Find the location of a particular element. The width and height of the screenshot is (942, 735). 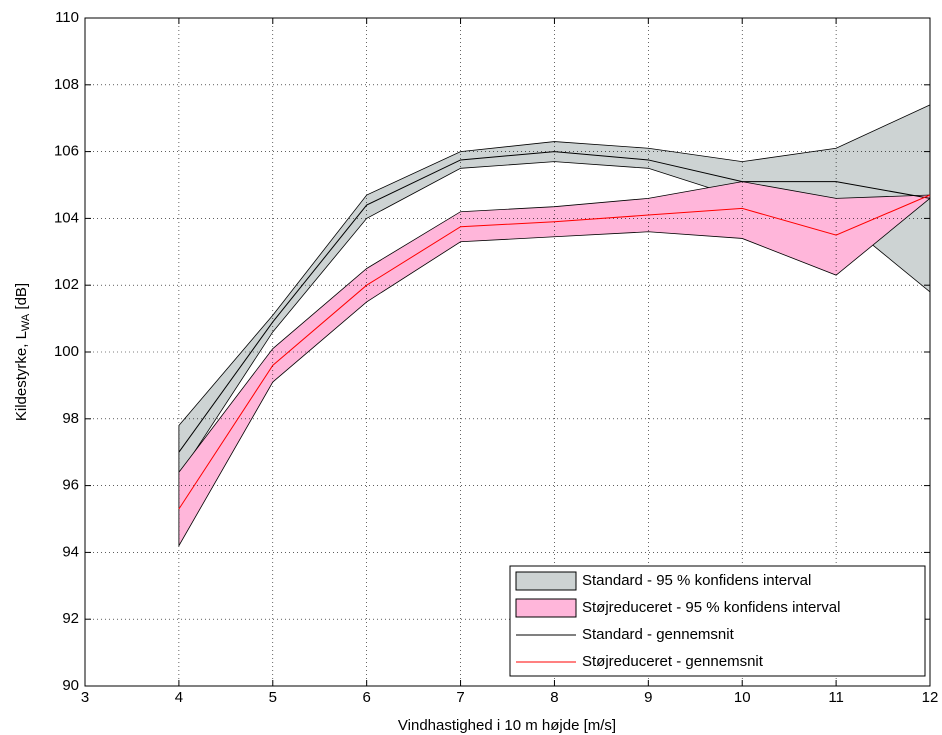

legend-label: Standard - gennemsnit is located at coordinates (658, 634).